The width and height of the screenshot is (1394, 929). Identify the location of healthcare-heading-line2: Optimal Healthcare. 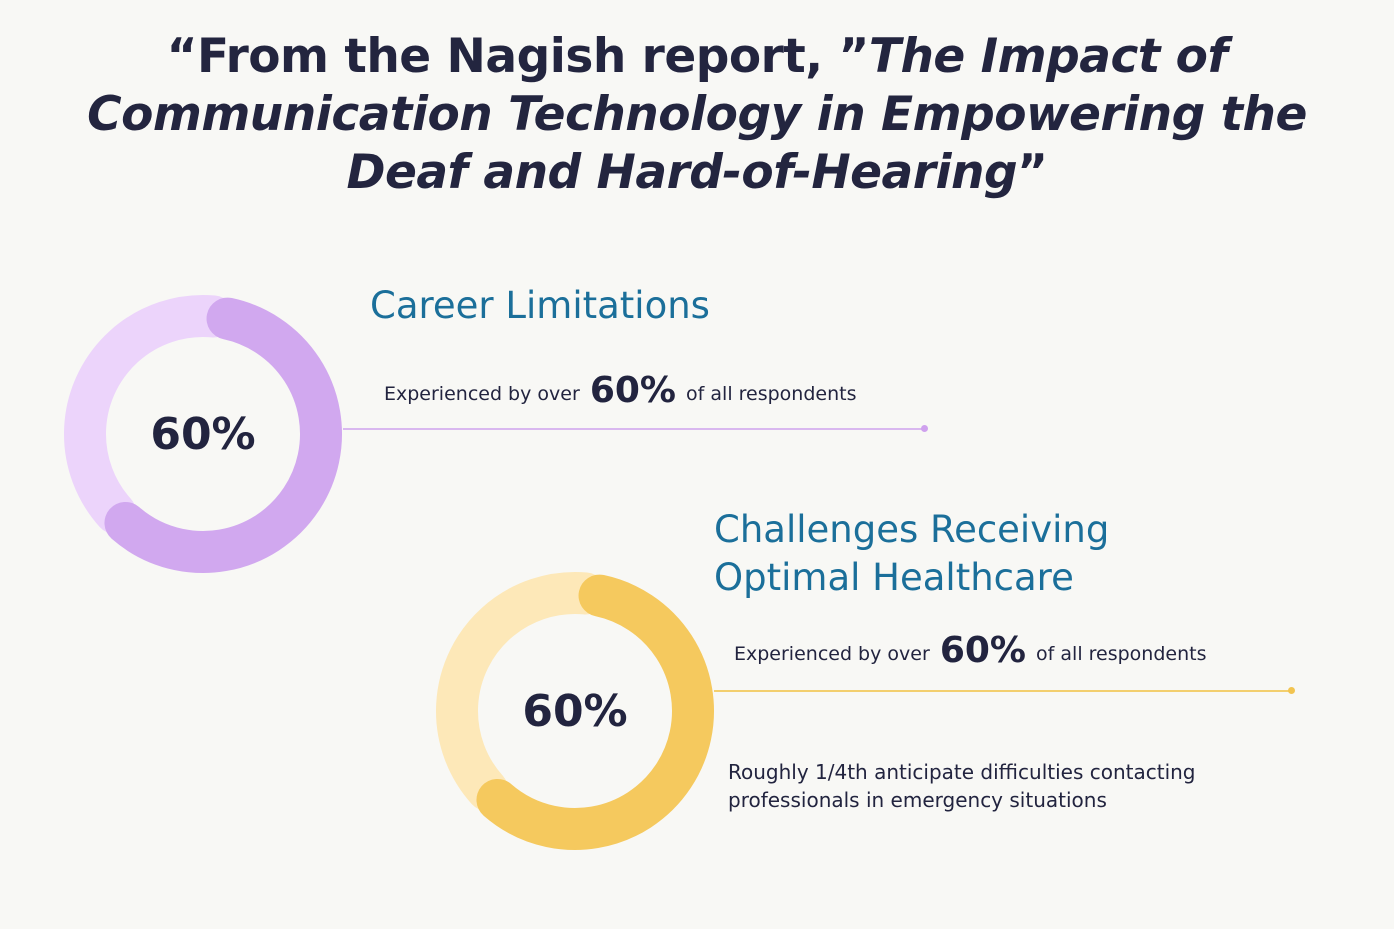
(894, 577).